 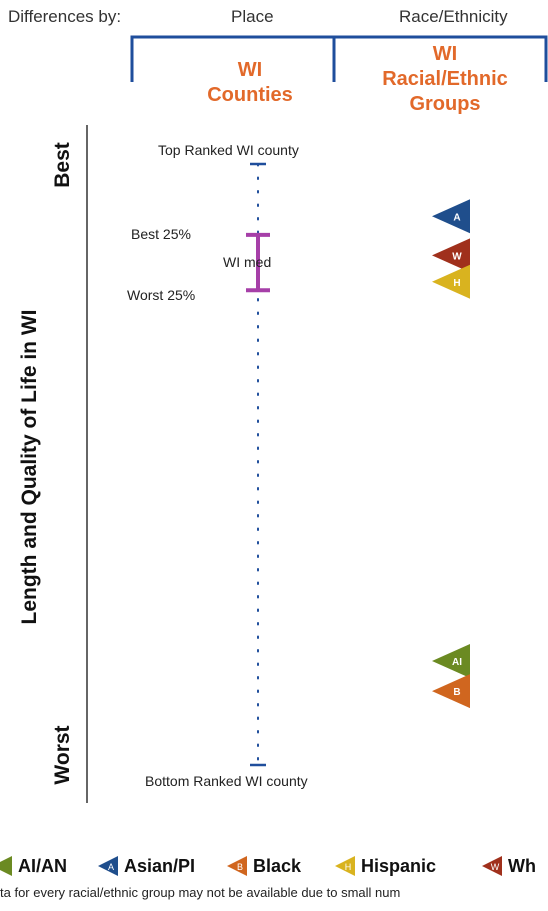 What do you see at coordinates (457, 662) in the screenshot?
I see `group-flag-label-ai-an: AI` at bounding box center [457, 662].